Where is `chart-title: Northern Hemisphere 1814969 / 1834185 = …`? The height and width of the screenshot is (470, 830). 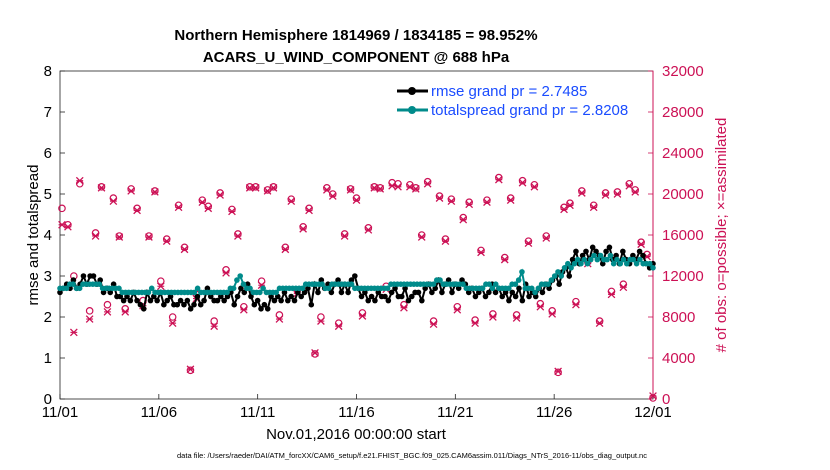 chart-title: Northern Hemisphere 1814969 / 1834185 = … is located at coordinates (355, 35).